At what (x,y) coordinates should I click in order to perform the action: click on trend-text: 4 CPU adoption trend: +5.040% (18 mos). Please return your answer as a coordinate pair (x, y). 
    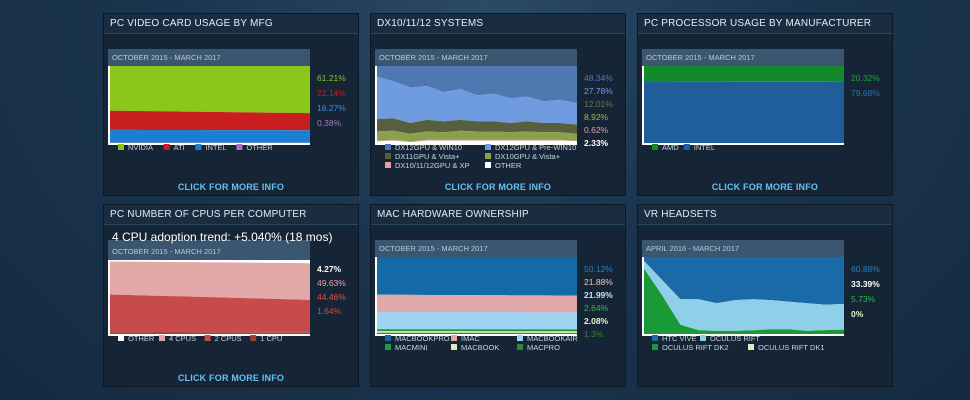
    Looking at the image, I should click on (222, 237).